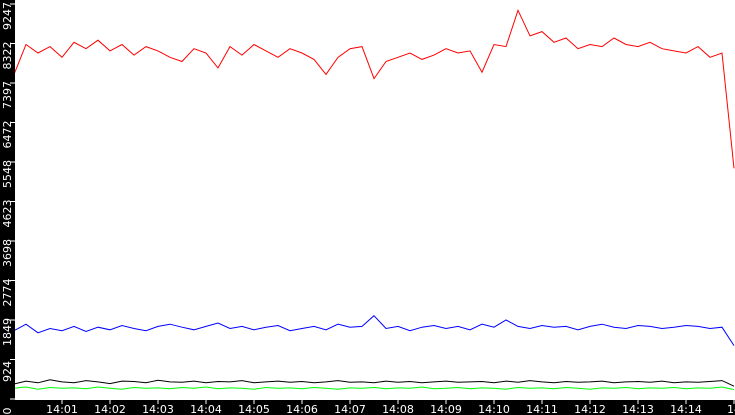 The height and width of the screenshot is (415, 735). I want to click on x-tick-label: 14:11, so click(542, 409).